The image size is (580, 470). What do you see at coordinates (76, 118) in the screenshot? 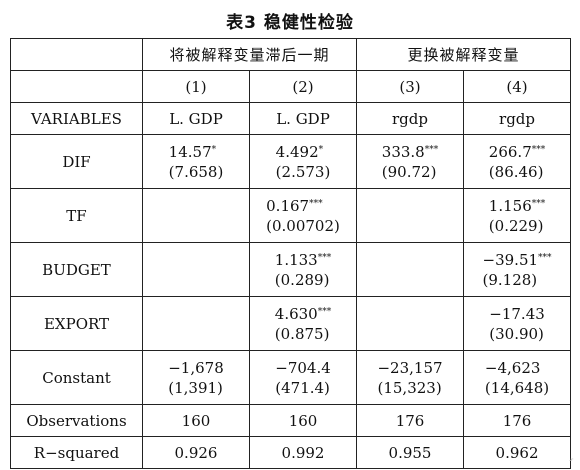
I see `variables-label: VARIABLES` at bounding box center [76, 118].